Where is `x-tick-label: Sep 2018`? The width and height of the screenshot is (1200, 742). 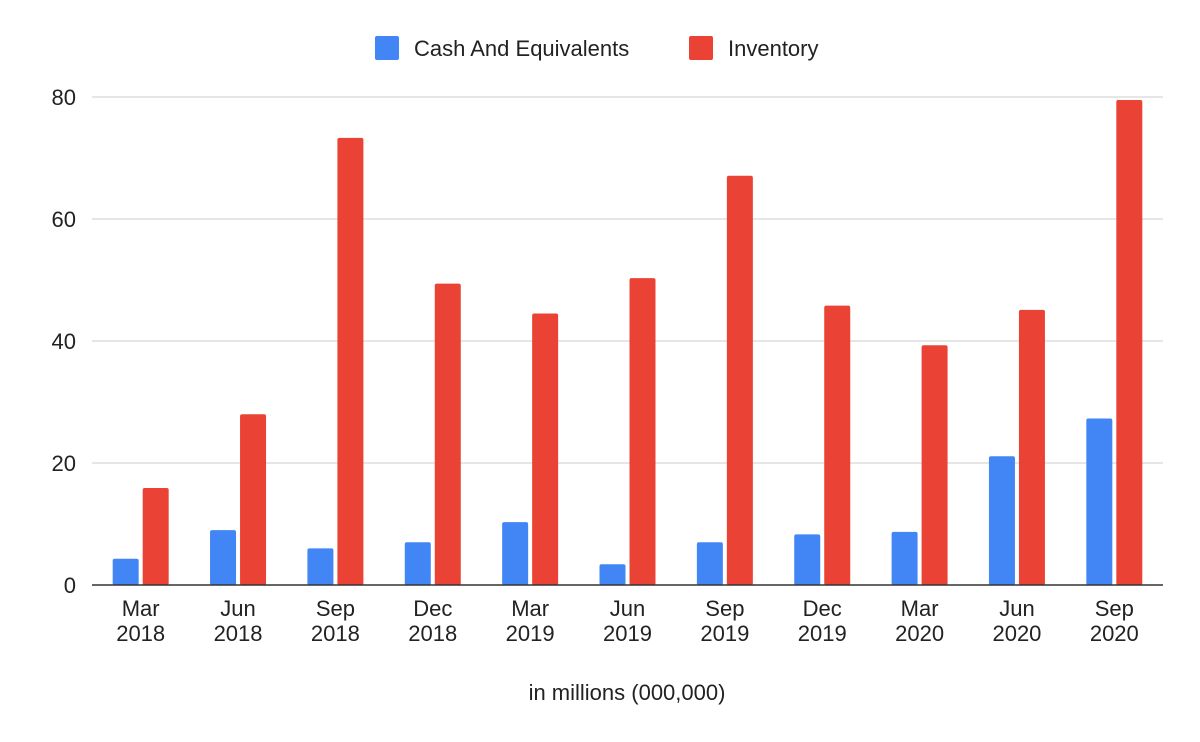
x-tick-label: Sep 2018 is located at coordinates (335, 621).